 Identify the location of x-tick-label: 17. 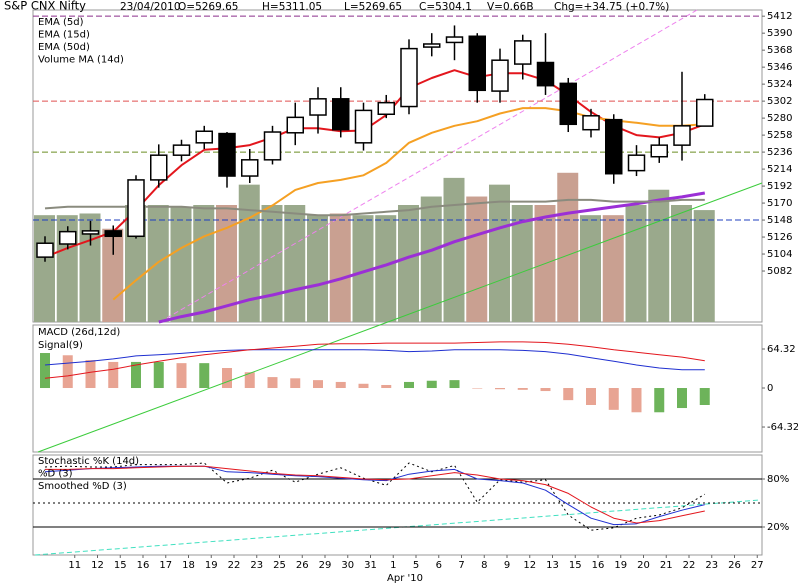
(165, 565).